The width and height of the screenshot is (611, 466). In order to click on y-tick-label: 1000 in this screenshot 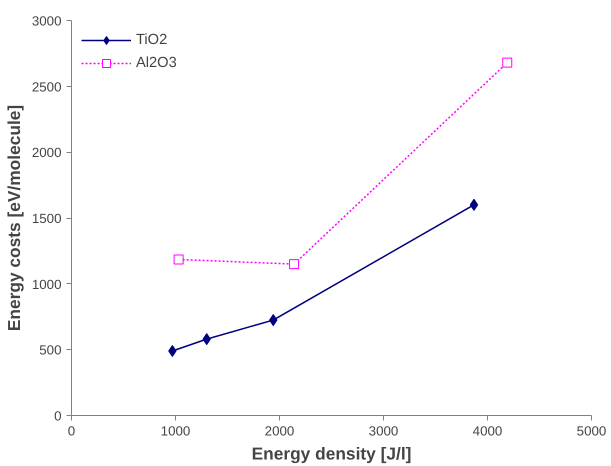, I will do `click(47, 284)`.